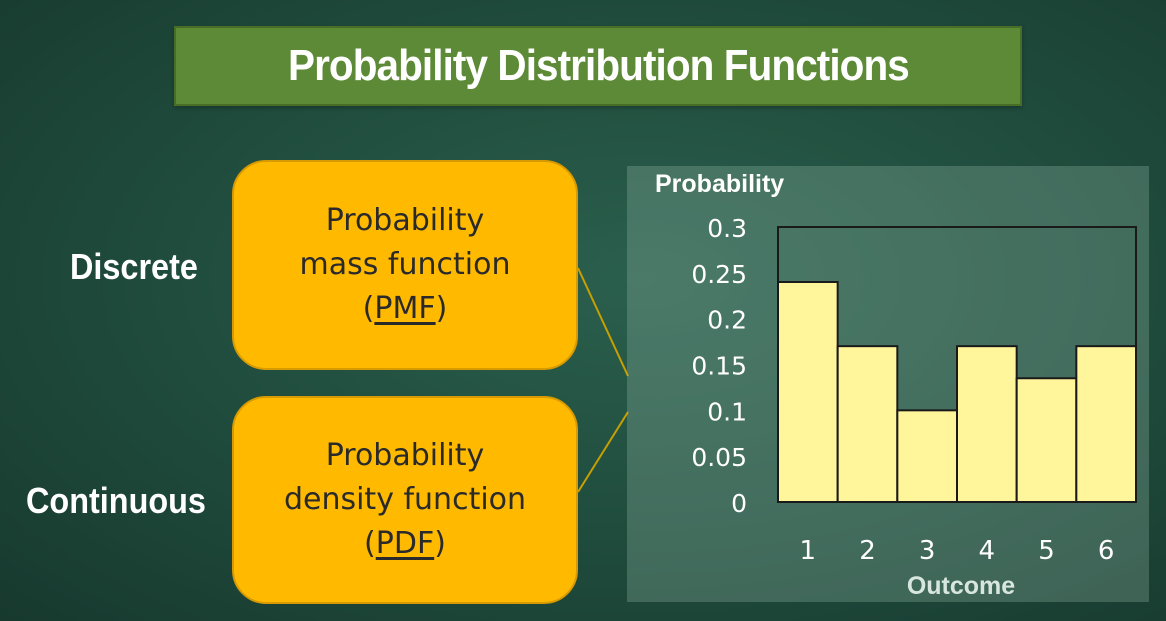 This screenshot has width=1166, height=621. I want to click on pmf-abbr: PMF, so click(405, 308).